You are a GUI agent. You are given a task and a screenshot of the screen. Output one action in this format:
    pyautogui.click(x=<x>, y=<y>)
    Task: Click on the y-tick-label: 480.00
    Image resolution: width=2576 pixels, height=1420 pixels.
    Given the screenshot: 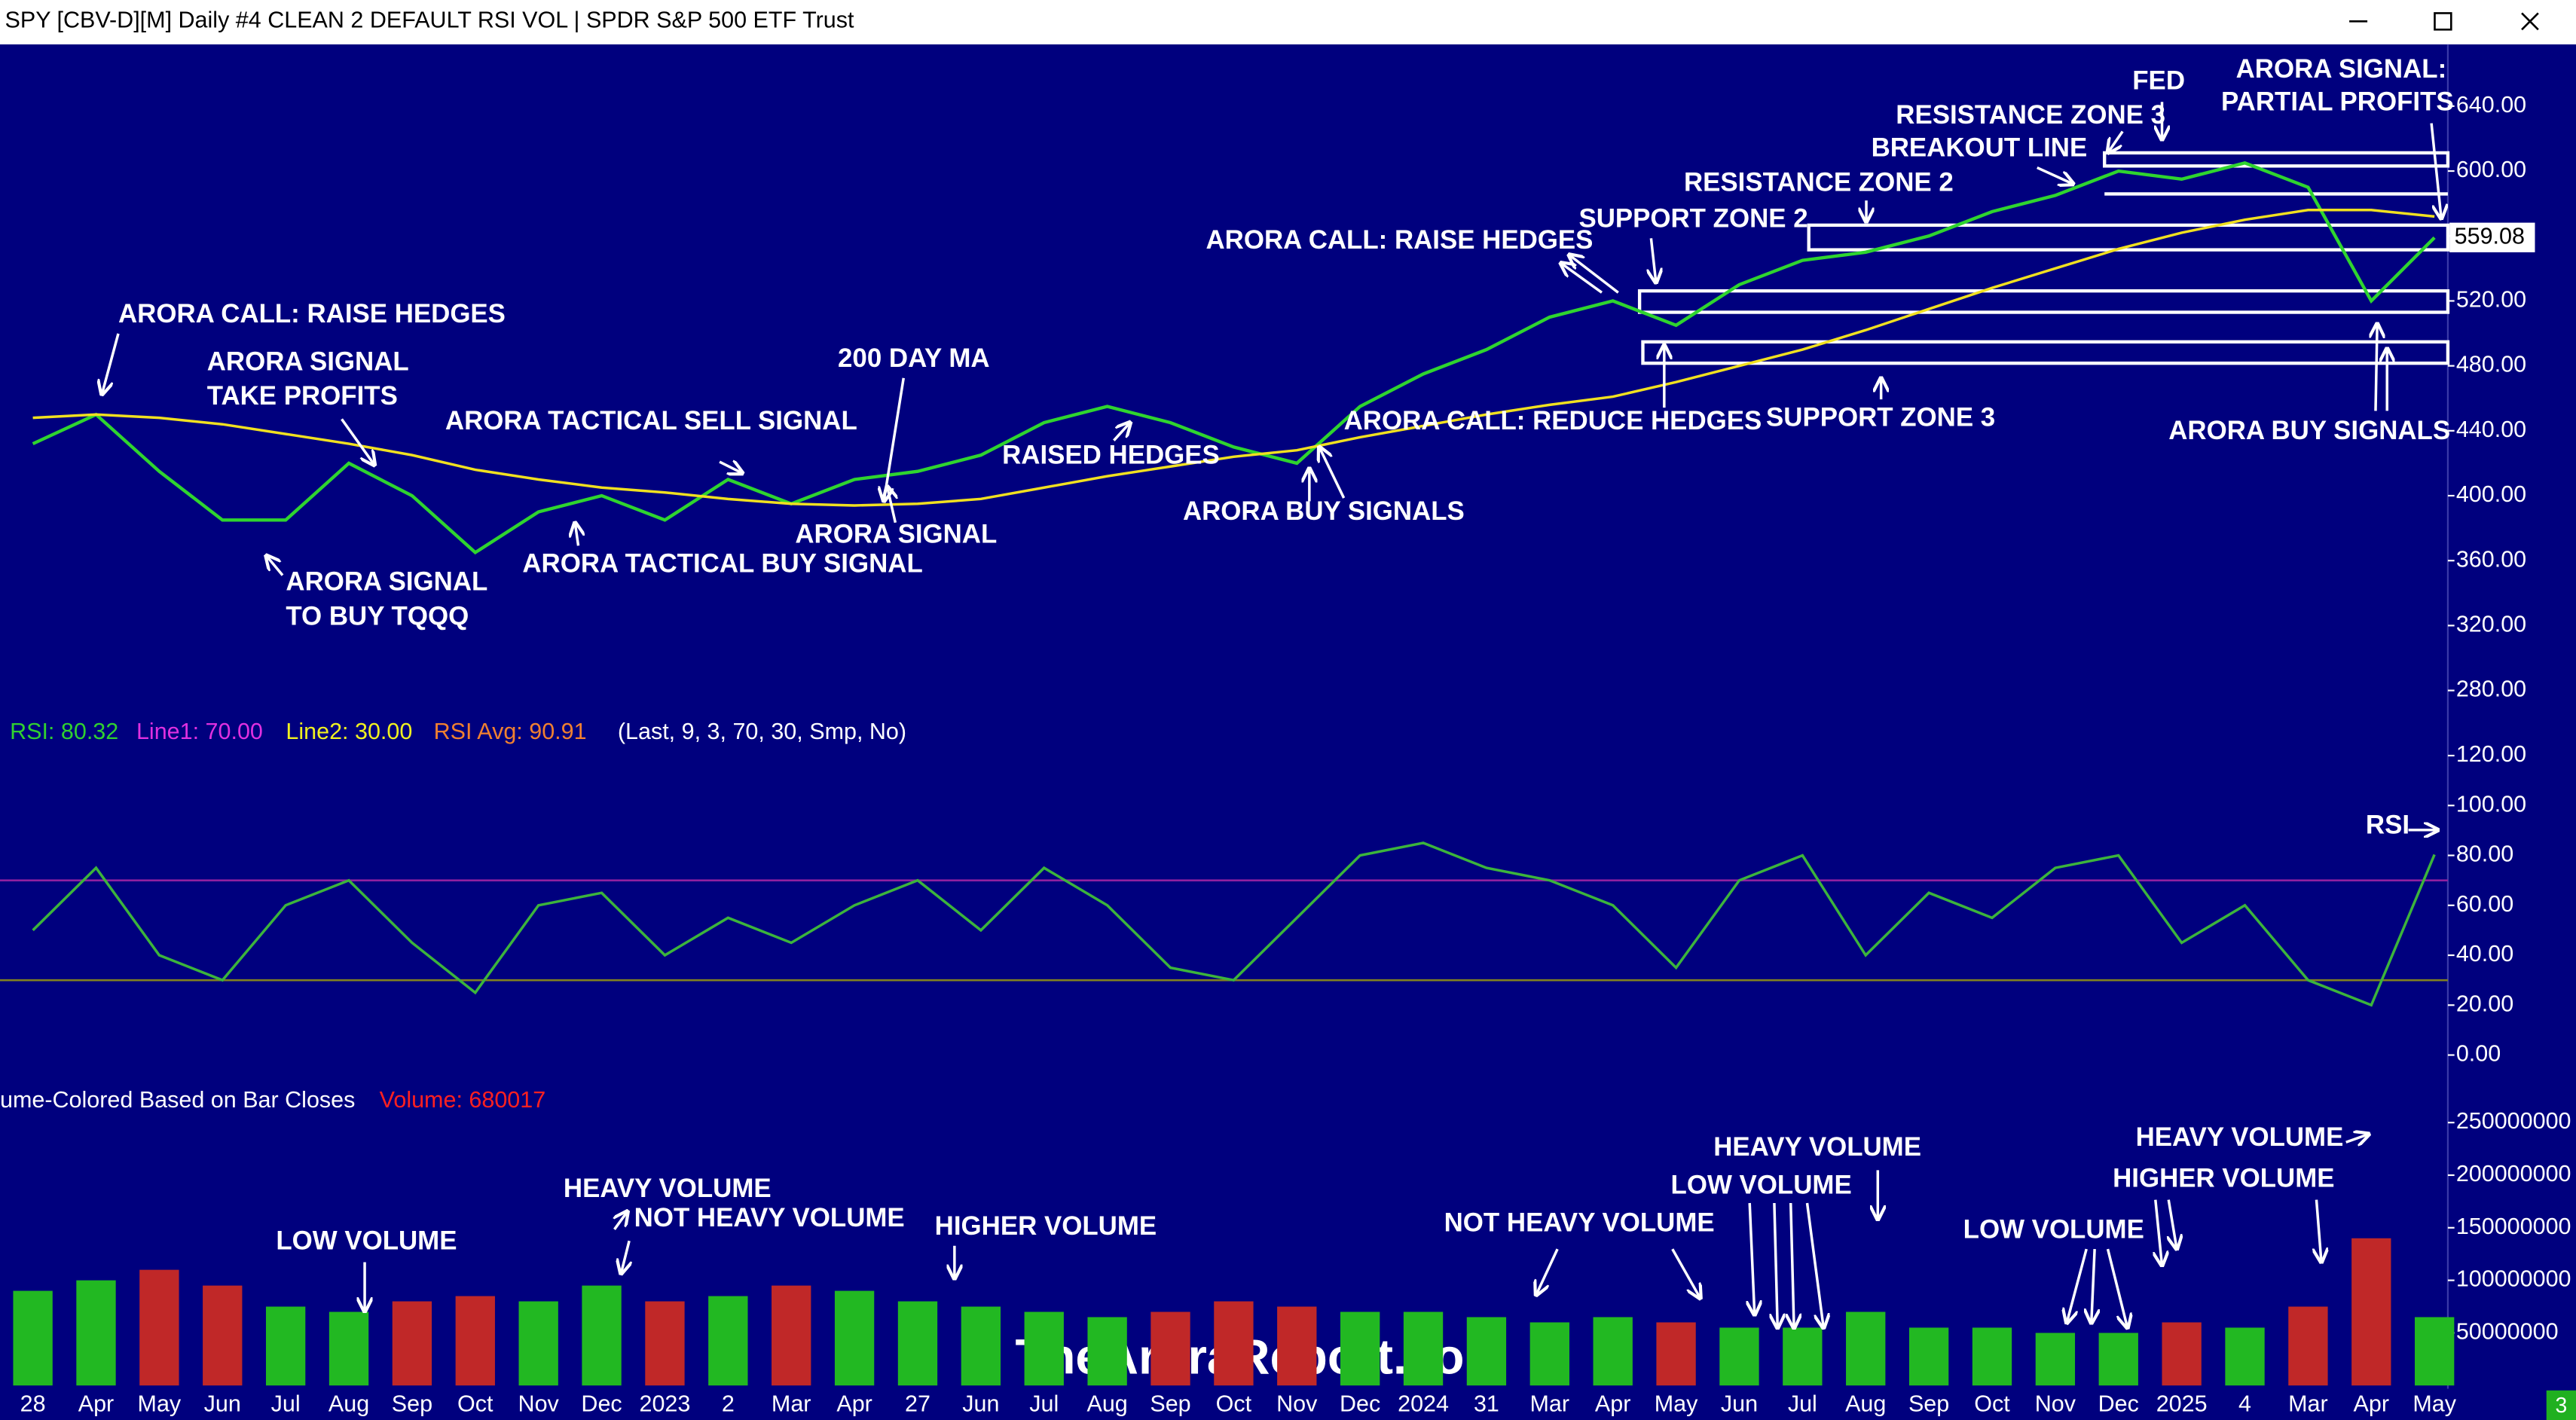 What is the action you would take?
    pyautogui.click(x=2491, y=364)
    